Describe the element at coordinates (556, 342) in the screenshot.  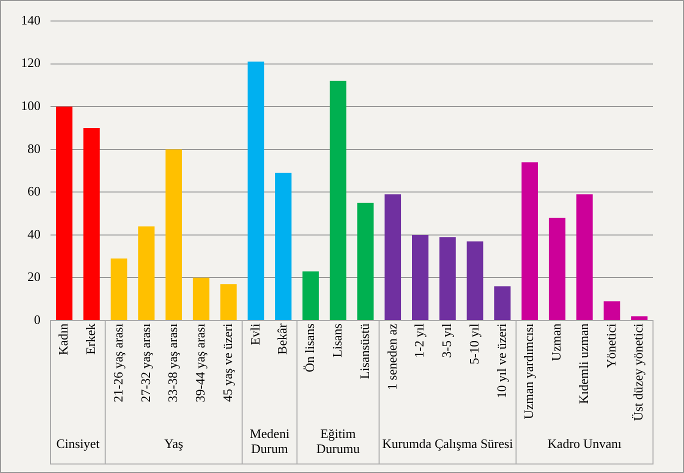
I see `x-tick-label: Uzman` at that location.